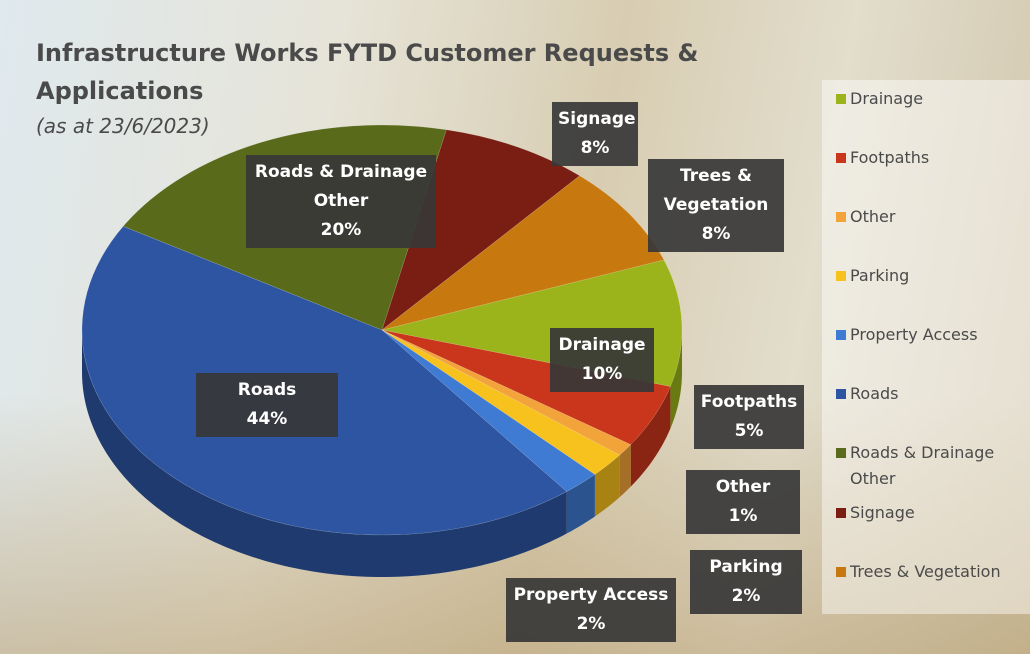  I want to click on data-label-name: Footpaths, so click(749, 402).